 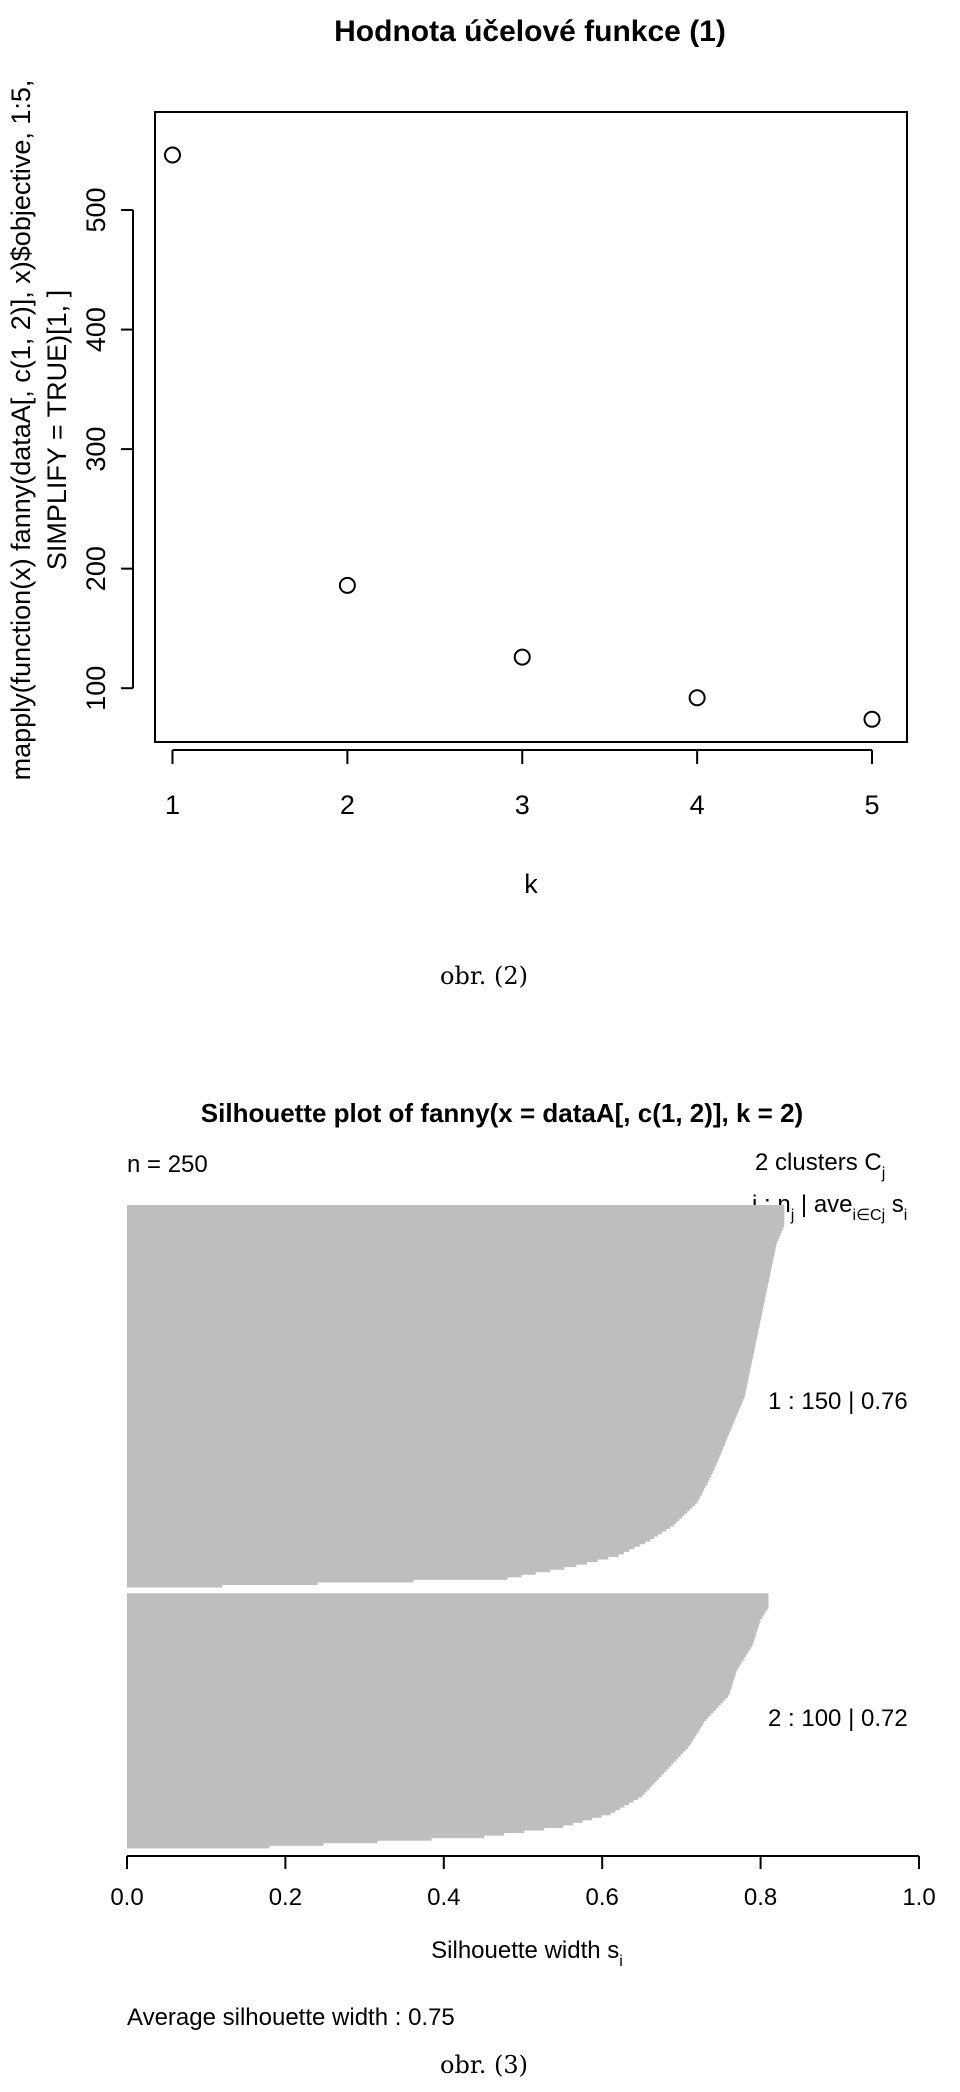 I want to click on chart2-x-axis: 0.0 0.2 0.4 0.6 0.8 1.0, so click(x=523, y=1883).